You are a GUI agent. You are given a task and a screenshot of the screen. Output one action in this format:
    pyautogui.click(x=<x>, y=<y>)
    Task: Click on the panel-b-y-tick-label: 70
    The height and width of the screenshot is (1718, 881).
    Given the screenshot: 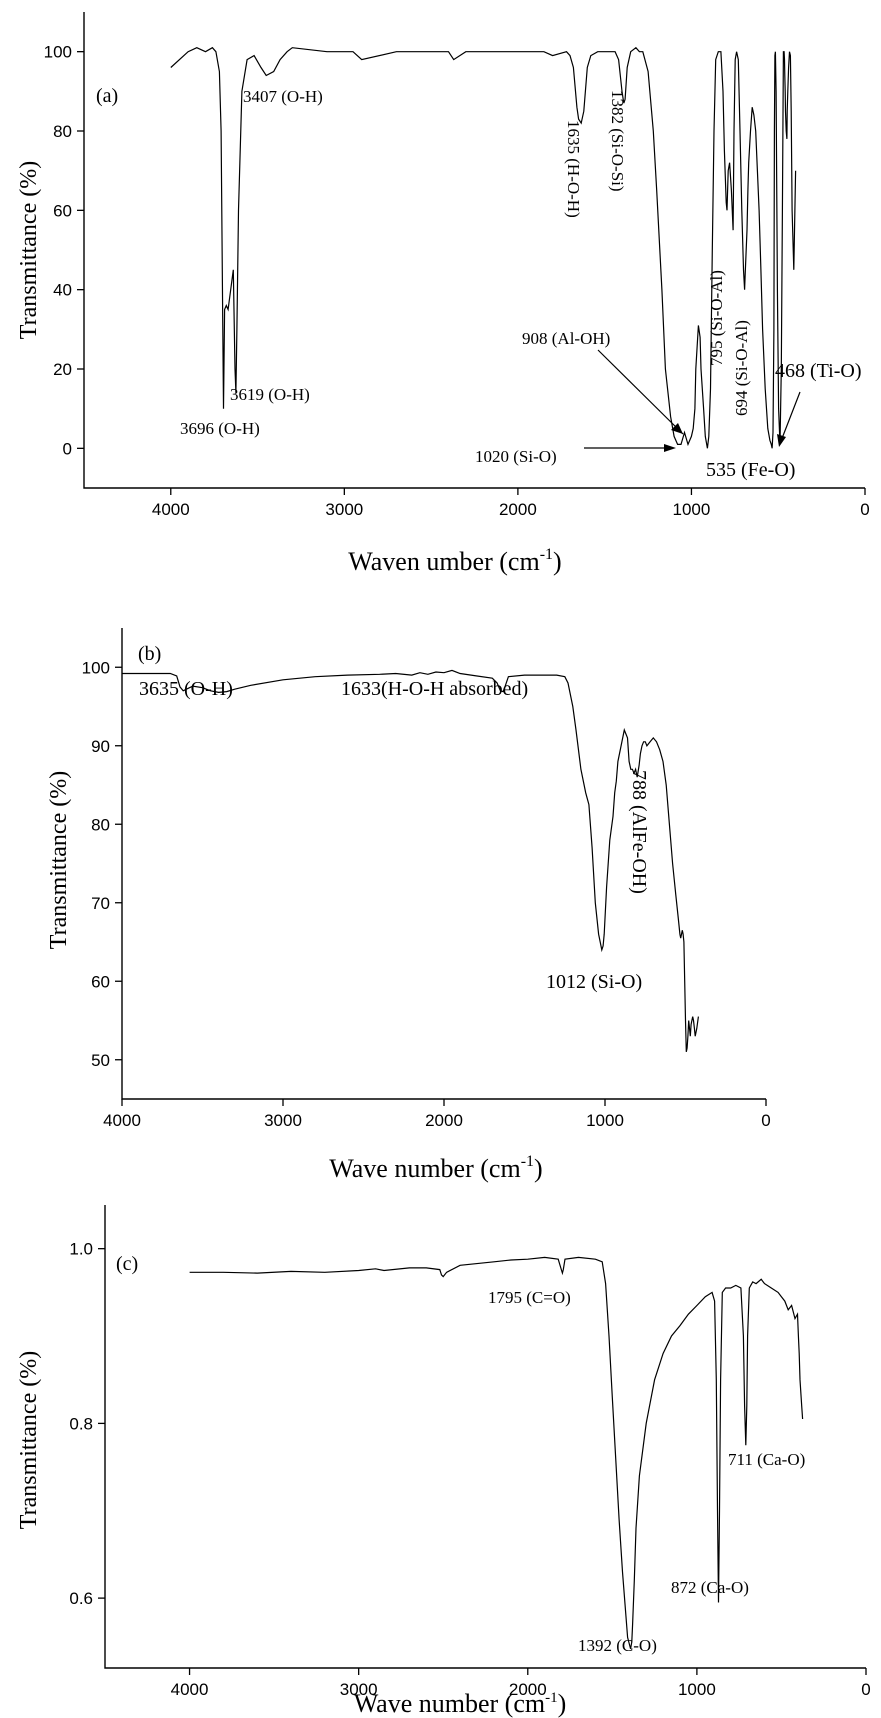 What is the action you would take?
    pyautogui.click(x=100, y=903)
    